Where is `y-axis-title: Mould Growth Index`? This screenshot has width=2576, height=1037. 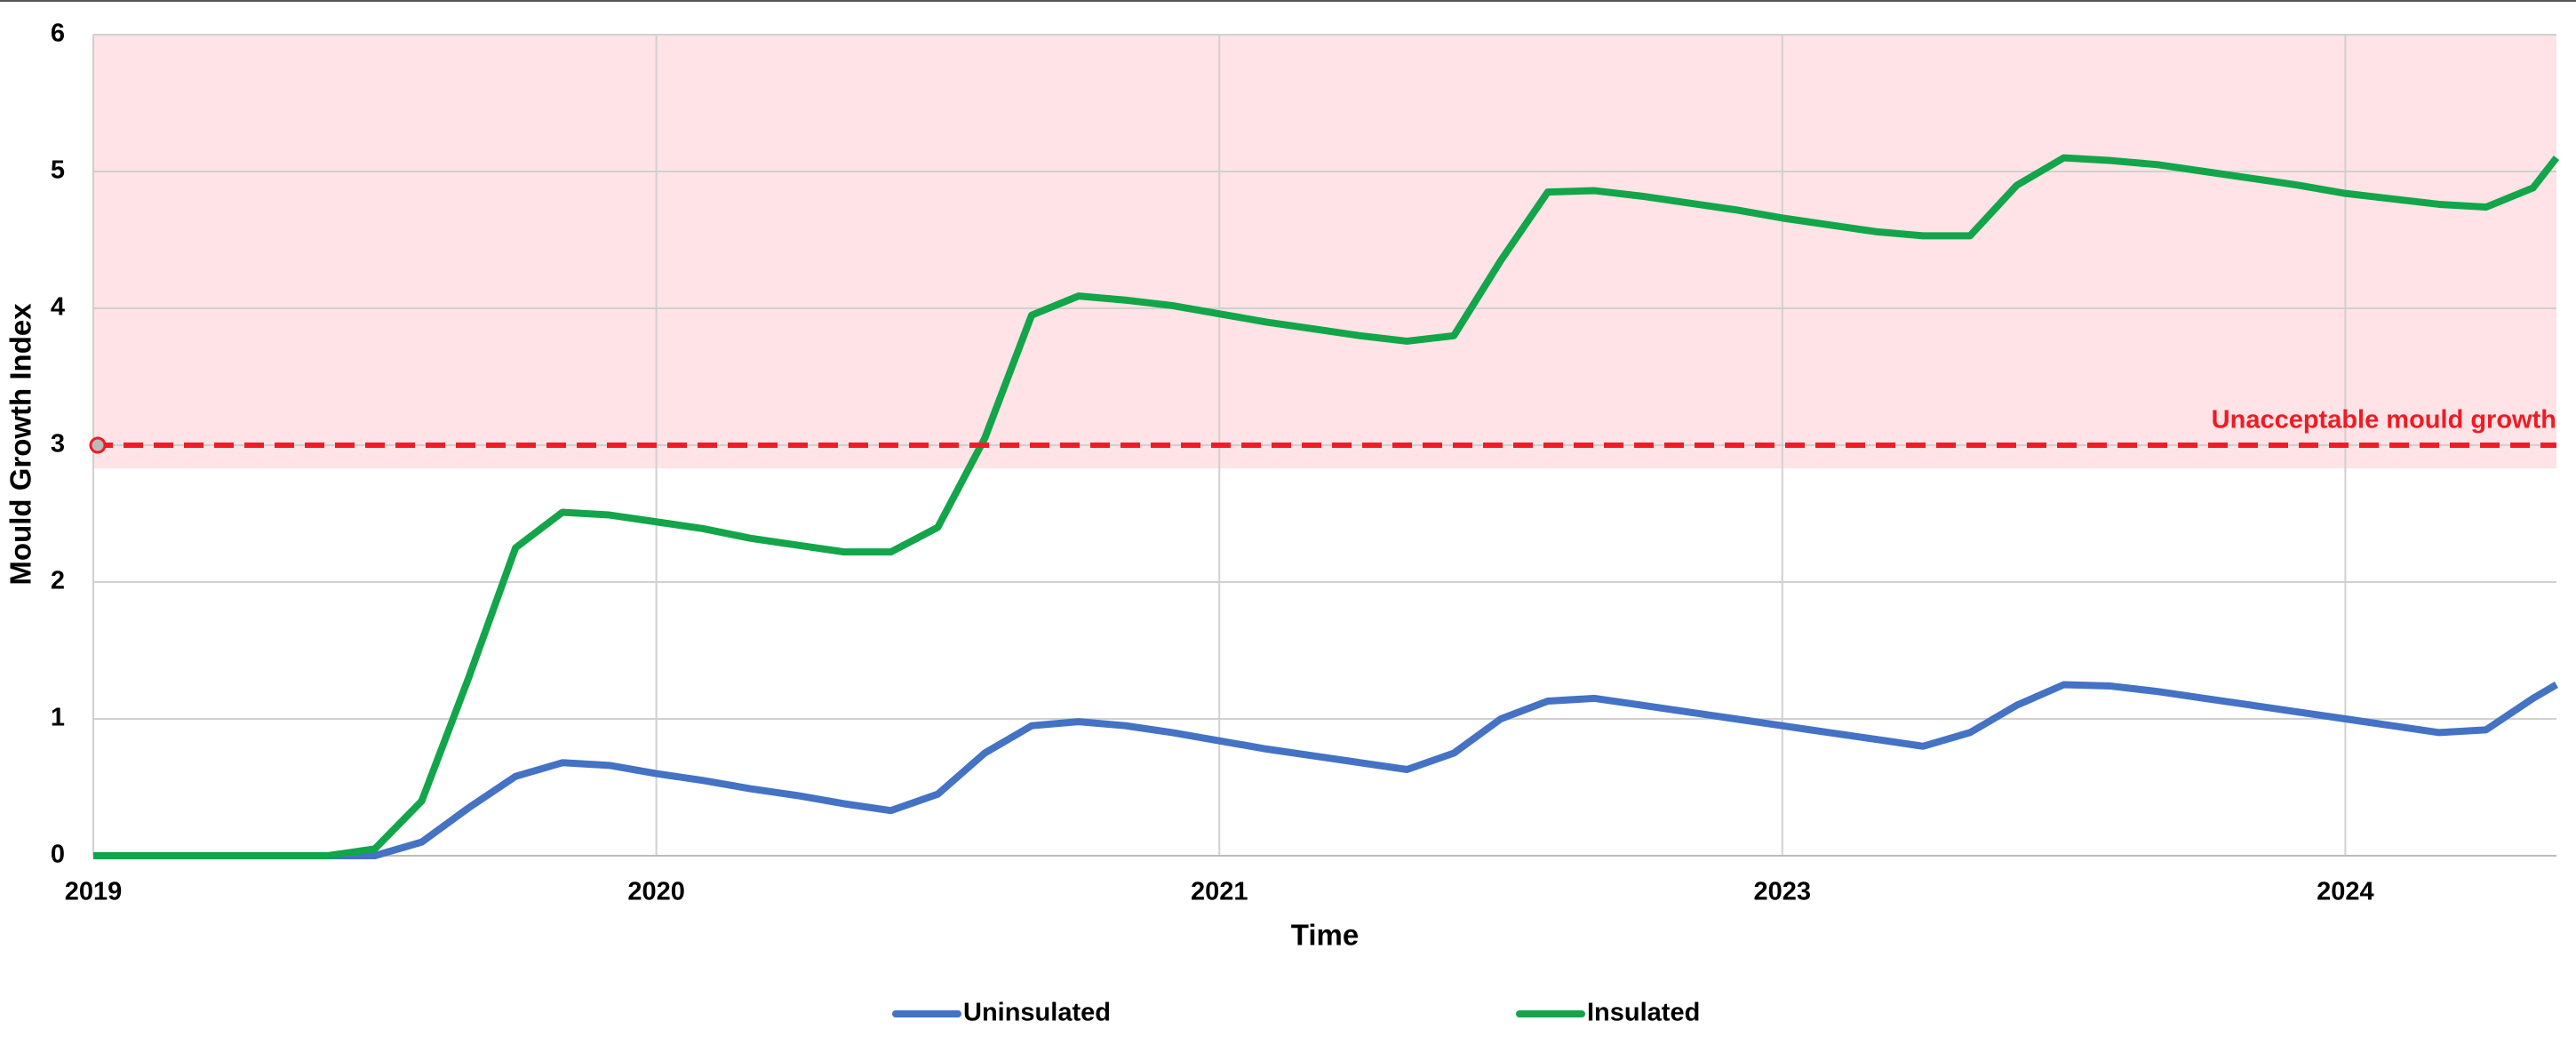 y-axis-title: Mould Growth Index is located at coordinates (20, 444).